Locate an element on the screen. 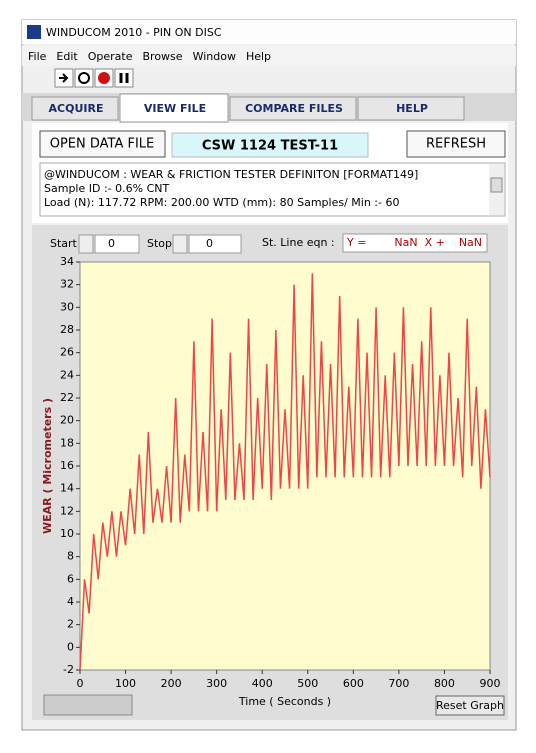 This screenshot has width=536, height=753. info-box is located at coordinates (272, 189).